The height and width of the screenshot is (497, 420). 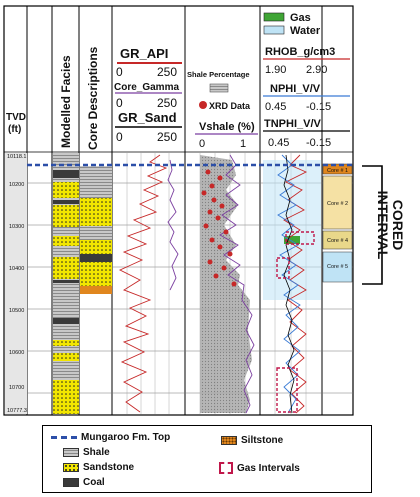 What do you see at coordinates (167, 137) in the screenshot?
I see `gr-sand-max: 250` at bounding box center [167, 137].